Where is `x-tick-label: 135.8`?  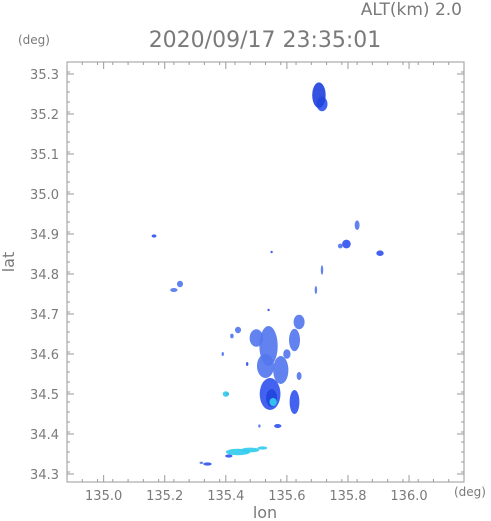 x-tick-label: 135.8 is located at coordinates (347, 496).